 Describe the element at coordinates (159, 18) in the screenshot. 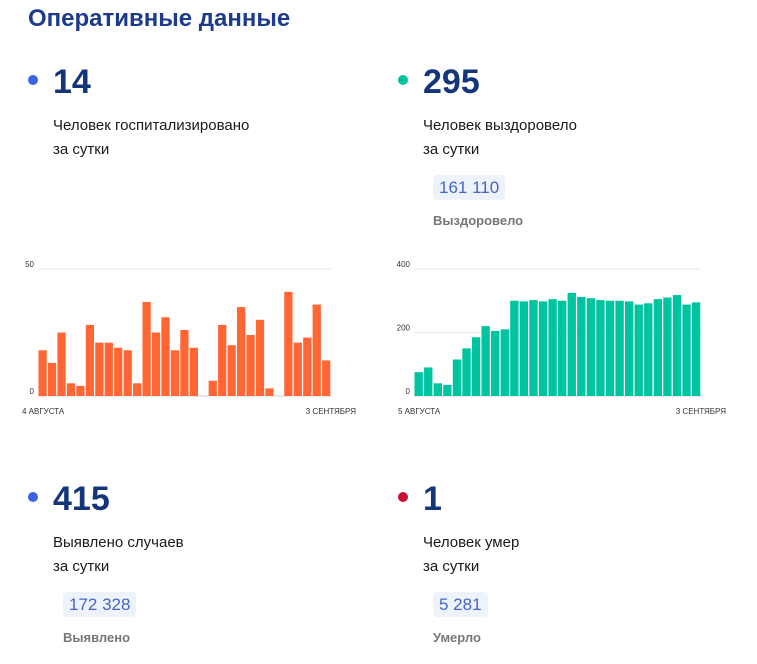

I see `page-title: Оперативные данные` at that location.